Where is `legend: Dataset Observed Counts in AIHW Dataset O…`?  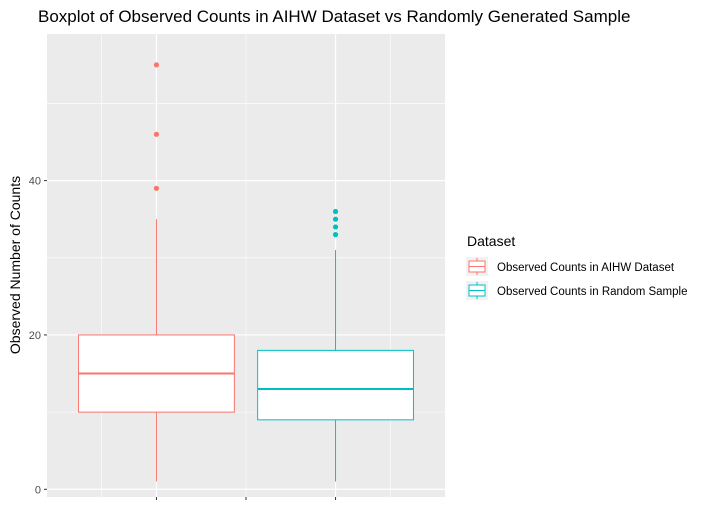 legend: Dataset Observed Counts in AIHW Dataset O… is located at coordinates (577, 266).